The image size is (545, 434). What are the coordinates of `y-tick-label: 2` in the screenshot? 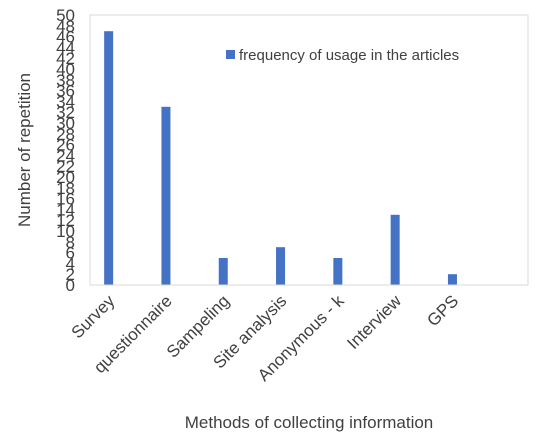 It's located at (70, 274).